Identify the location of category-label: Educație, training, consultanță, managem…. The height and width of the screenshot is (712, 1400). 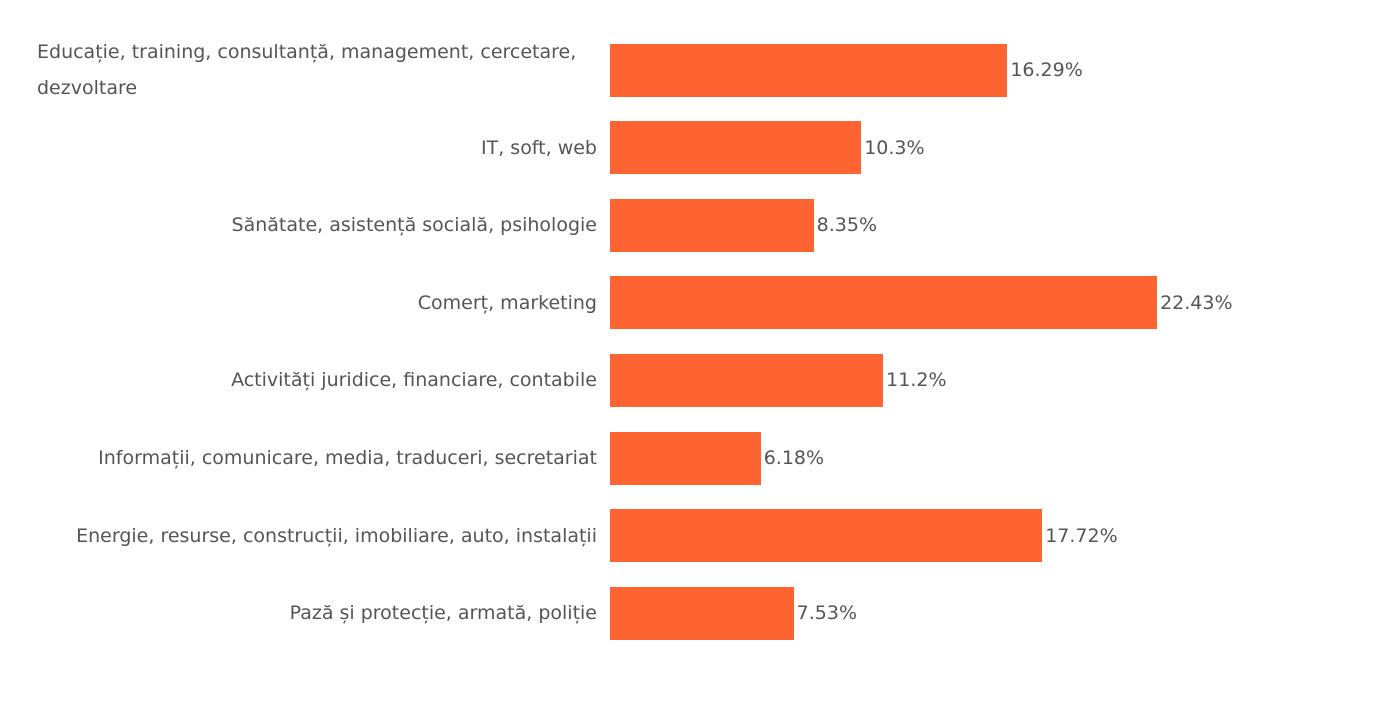
(307, 70).